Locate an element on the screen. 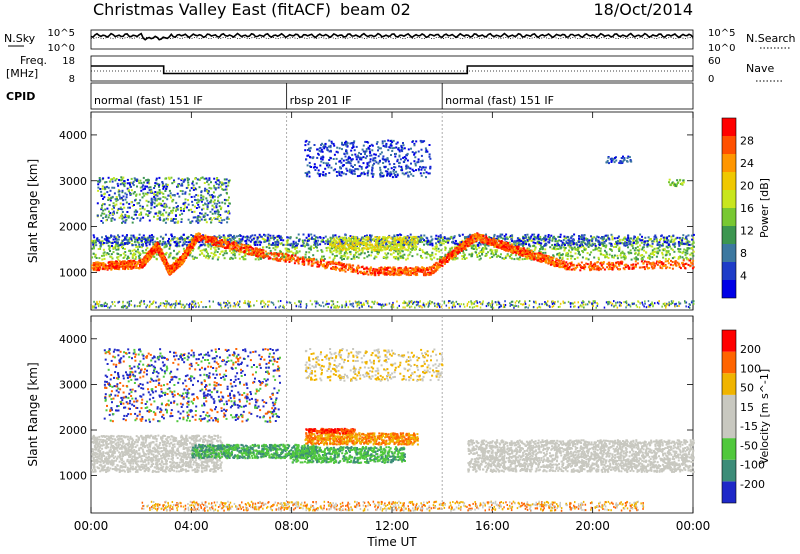 The width and height of the screenshot is (800, 554). noise-search-line is located at coordinates (392, 37).